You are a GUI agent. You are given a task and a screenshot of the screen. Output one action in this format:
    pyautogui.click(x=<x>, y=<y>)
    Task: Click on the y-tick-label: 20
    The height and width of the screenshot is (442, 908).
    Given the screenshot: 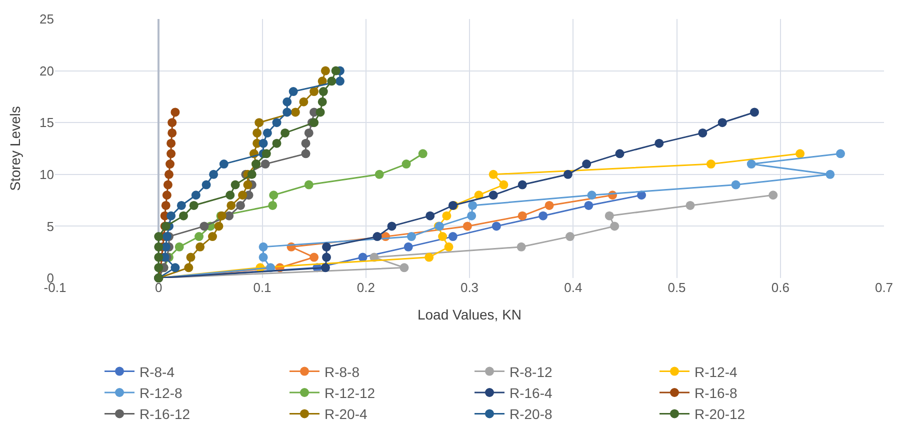 What is the action you would take?
    pyautogui.click(x=47, y=70)
    